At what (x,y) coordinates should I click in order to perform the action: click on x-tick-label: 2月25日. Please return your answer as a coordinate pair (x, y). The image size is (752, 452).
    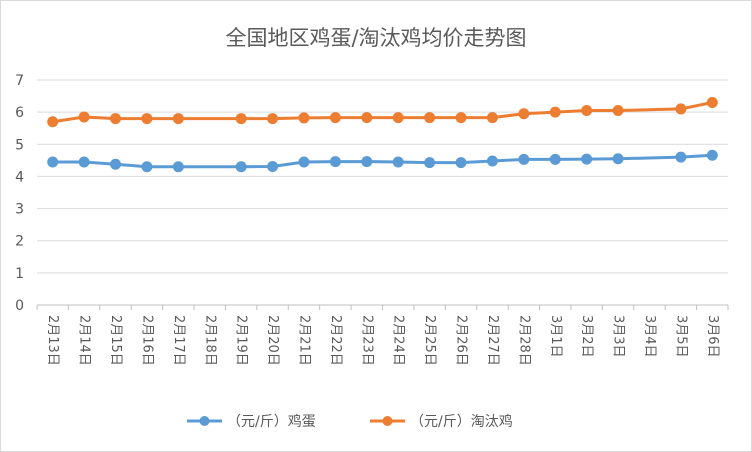
    Looking at the image, I should click on (429, 340).